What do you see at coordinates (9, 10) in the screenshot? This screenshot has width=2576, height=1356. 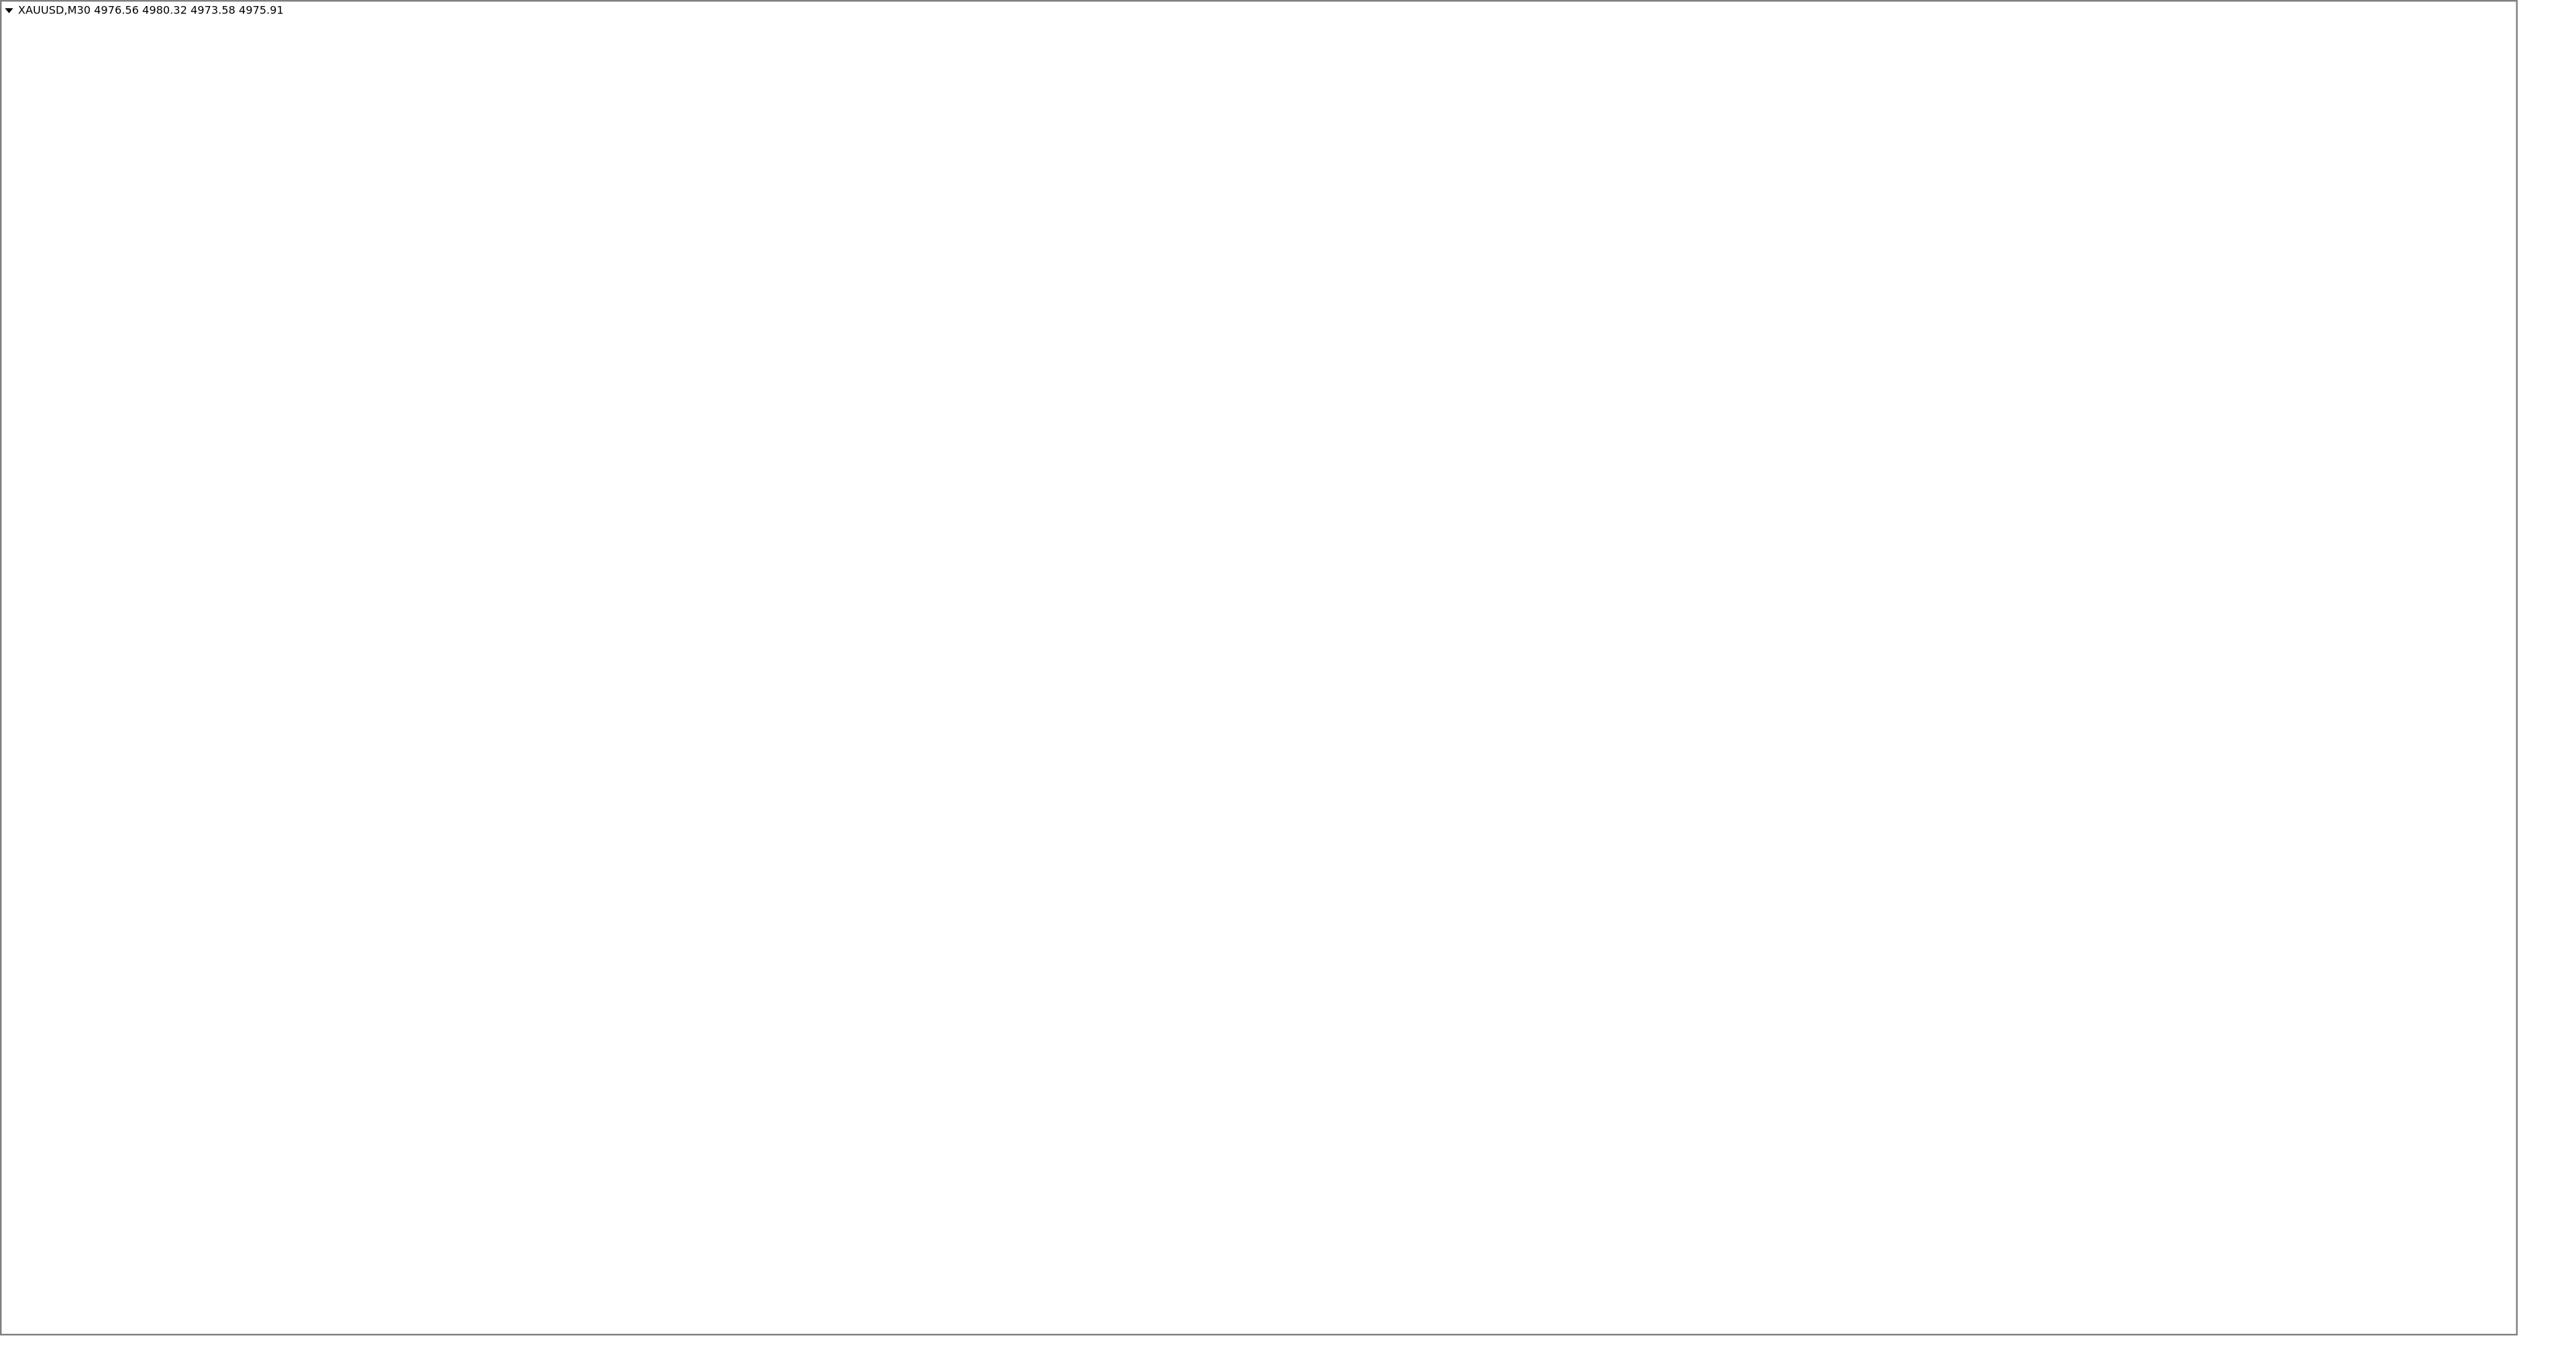 I see `menu-arrow` at bounding box center [9, 10].